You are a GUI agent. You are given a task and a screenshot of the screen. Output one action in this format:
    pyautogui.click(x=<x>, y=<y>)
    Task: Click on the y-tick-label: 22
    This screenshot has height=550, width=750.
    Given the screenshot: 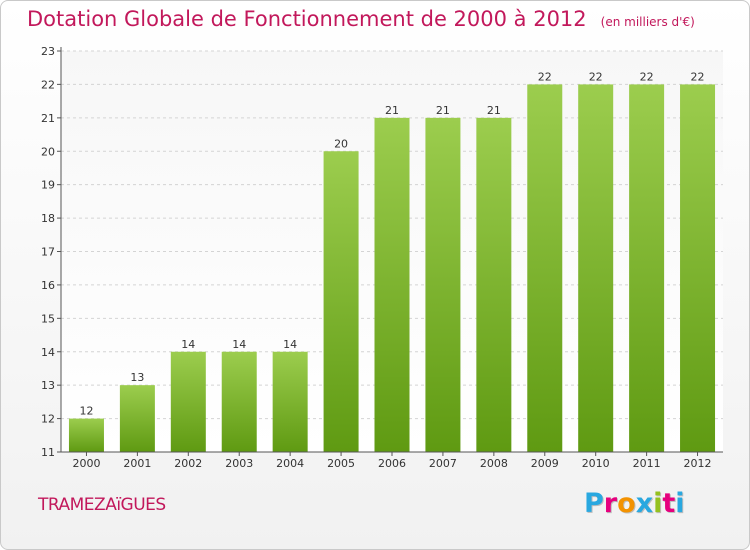 What is the action you would take?
    pyautogui.click(x=48, y=84)
    